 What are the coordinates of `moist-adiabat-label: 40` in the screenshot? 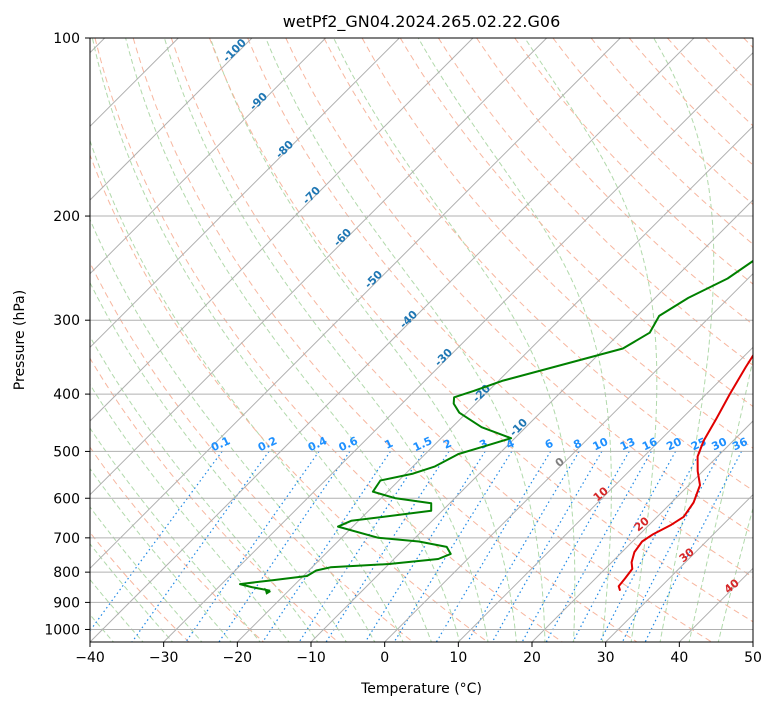 It's located at (732, 586).